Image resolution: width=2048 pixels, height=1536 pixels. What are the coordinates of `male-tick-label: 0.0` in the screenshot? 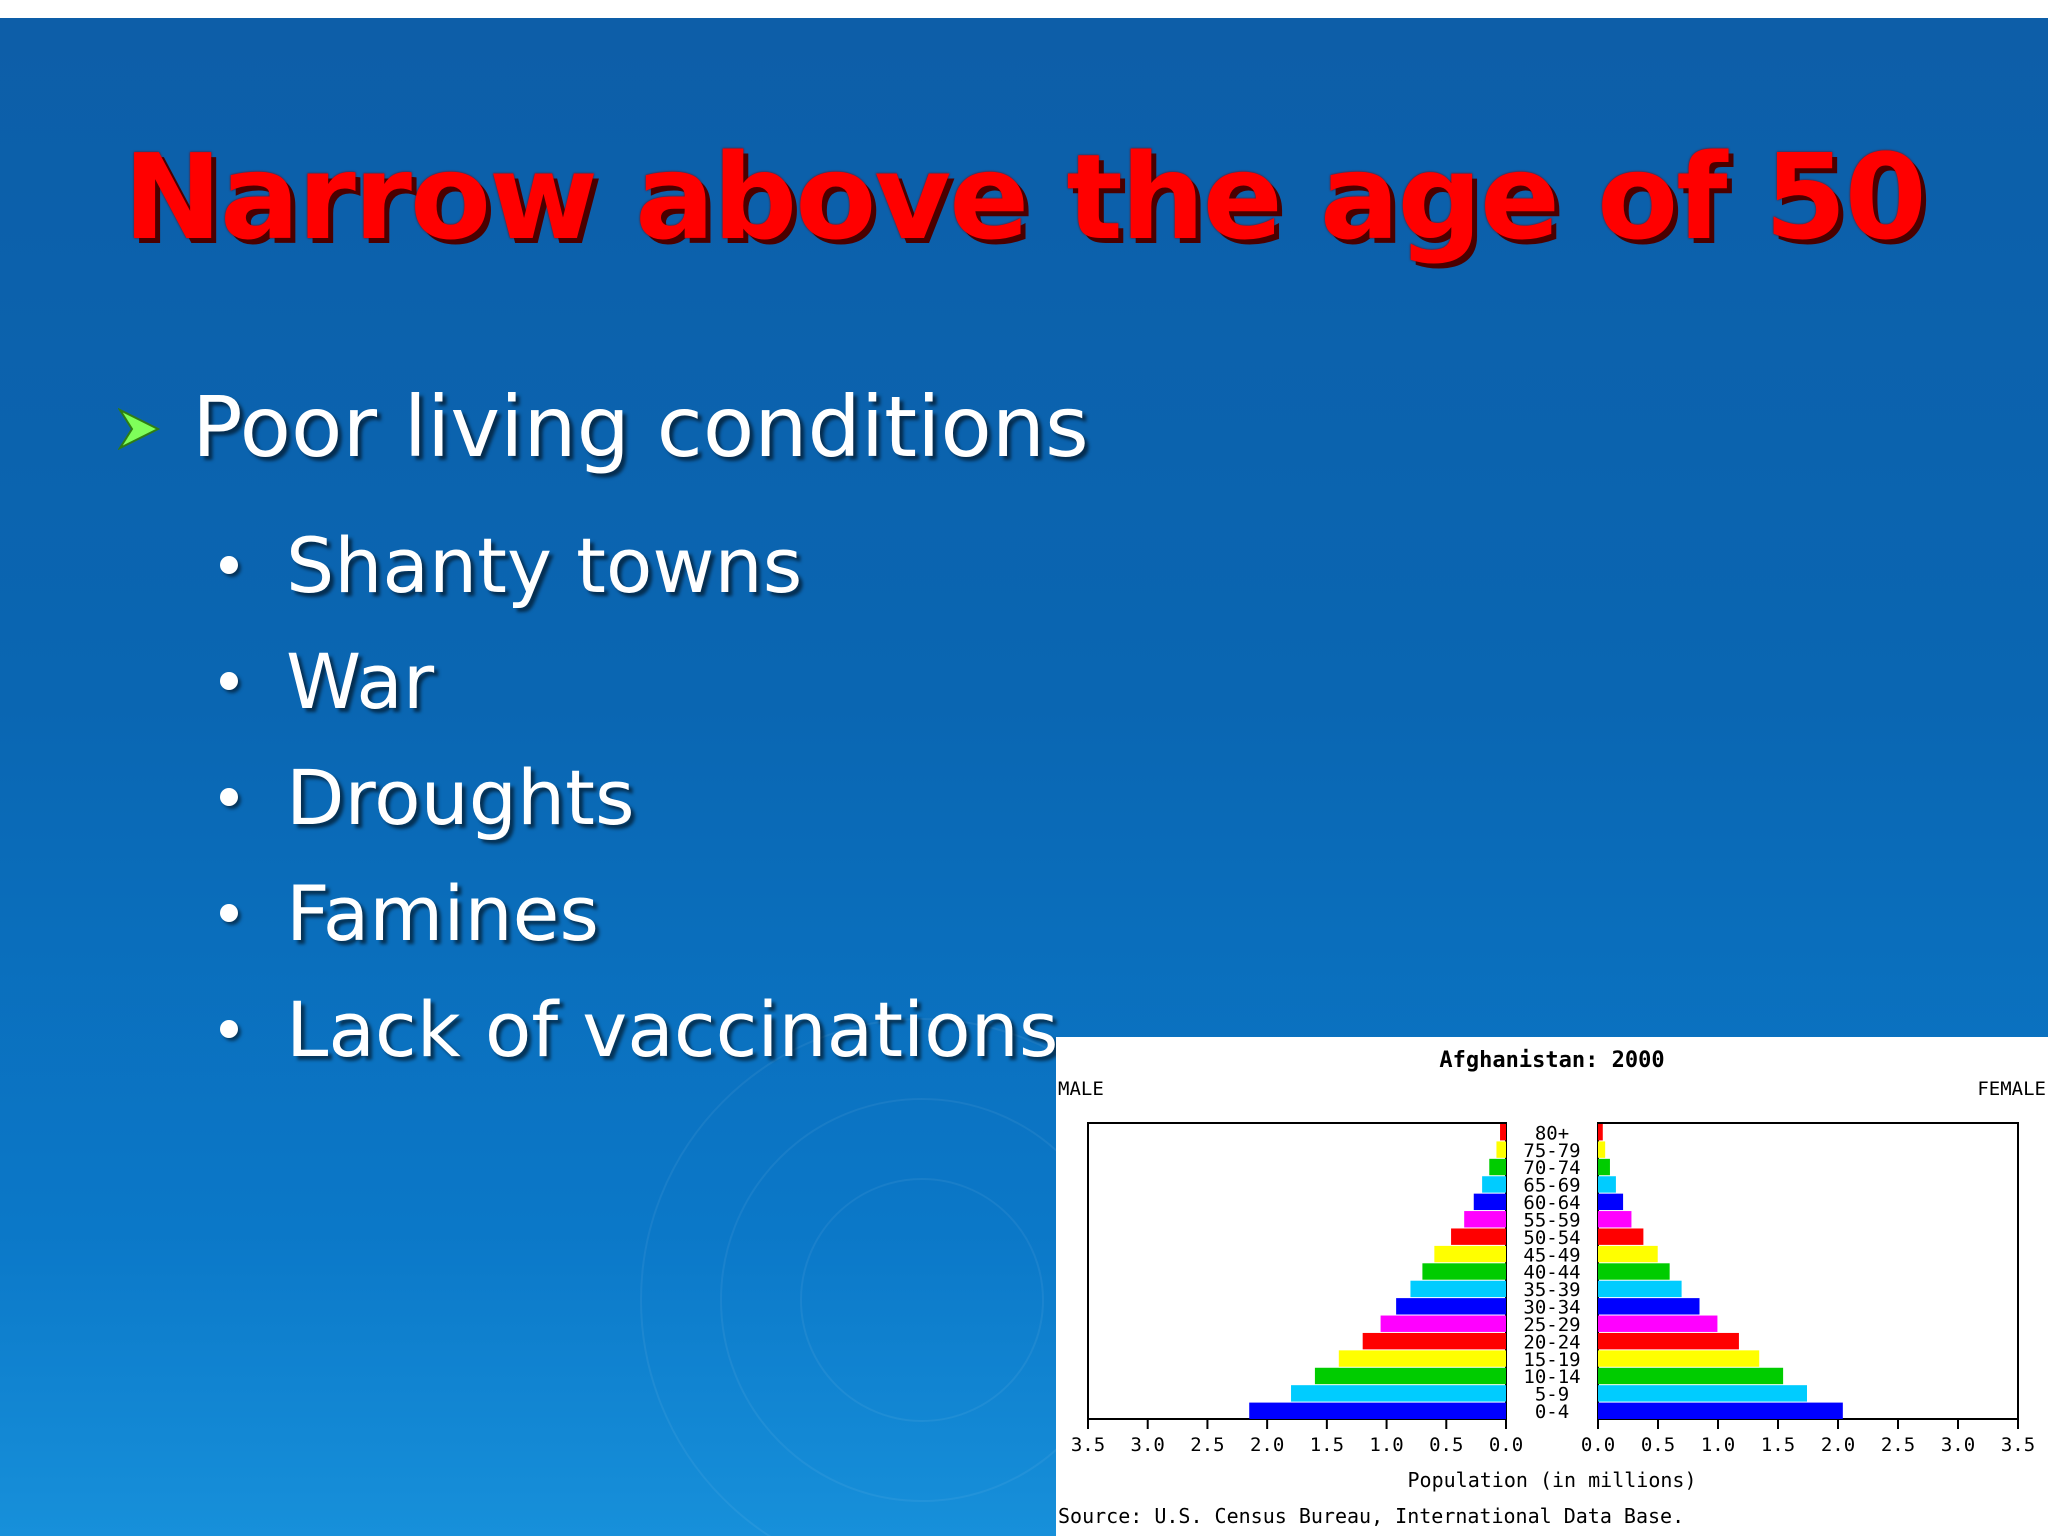 It's located at (1506, 1445).